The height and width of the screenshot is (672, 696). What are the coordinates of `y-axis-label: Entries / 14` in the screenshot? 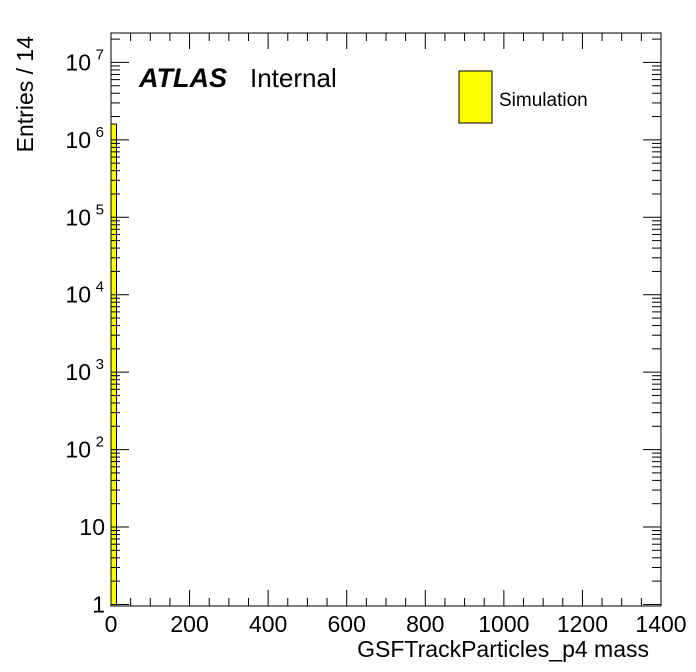 It's located at (25, 94).